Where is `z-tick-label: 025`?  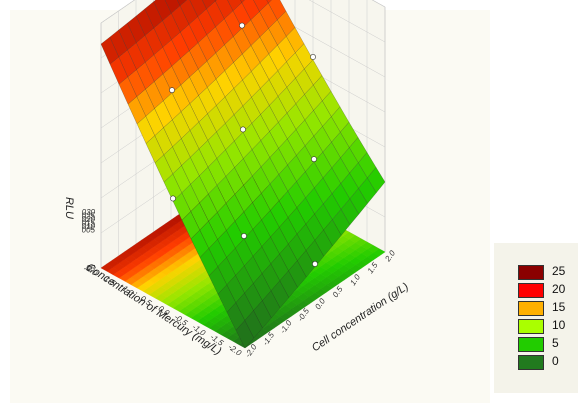 z-tick-label: 025 is located at coordinates (89, 216).